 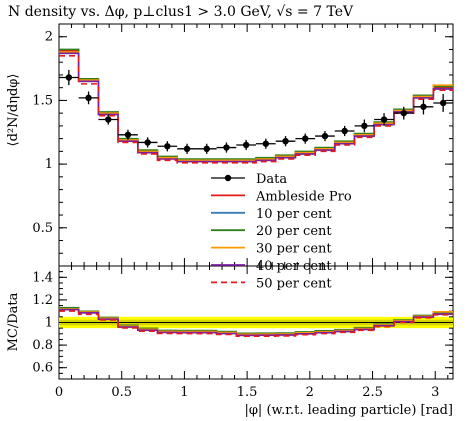 What do you see at coordinates (294, 231) in the screenshot?
I see `legend-label-2: 20 per cent` at bounding box center [294, 231].